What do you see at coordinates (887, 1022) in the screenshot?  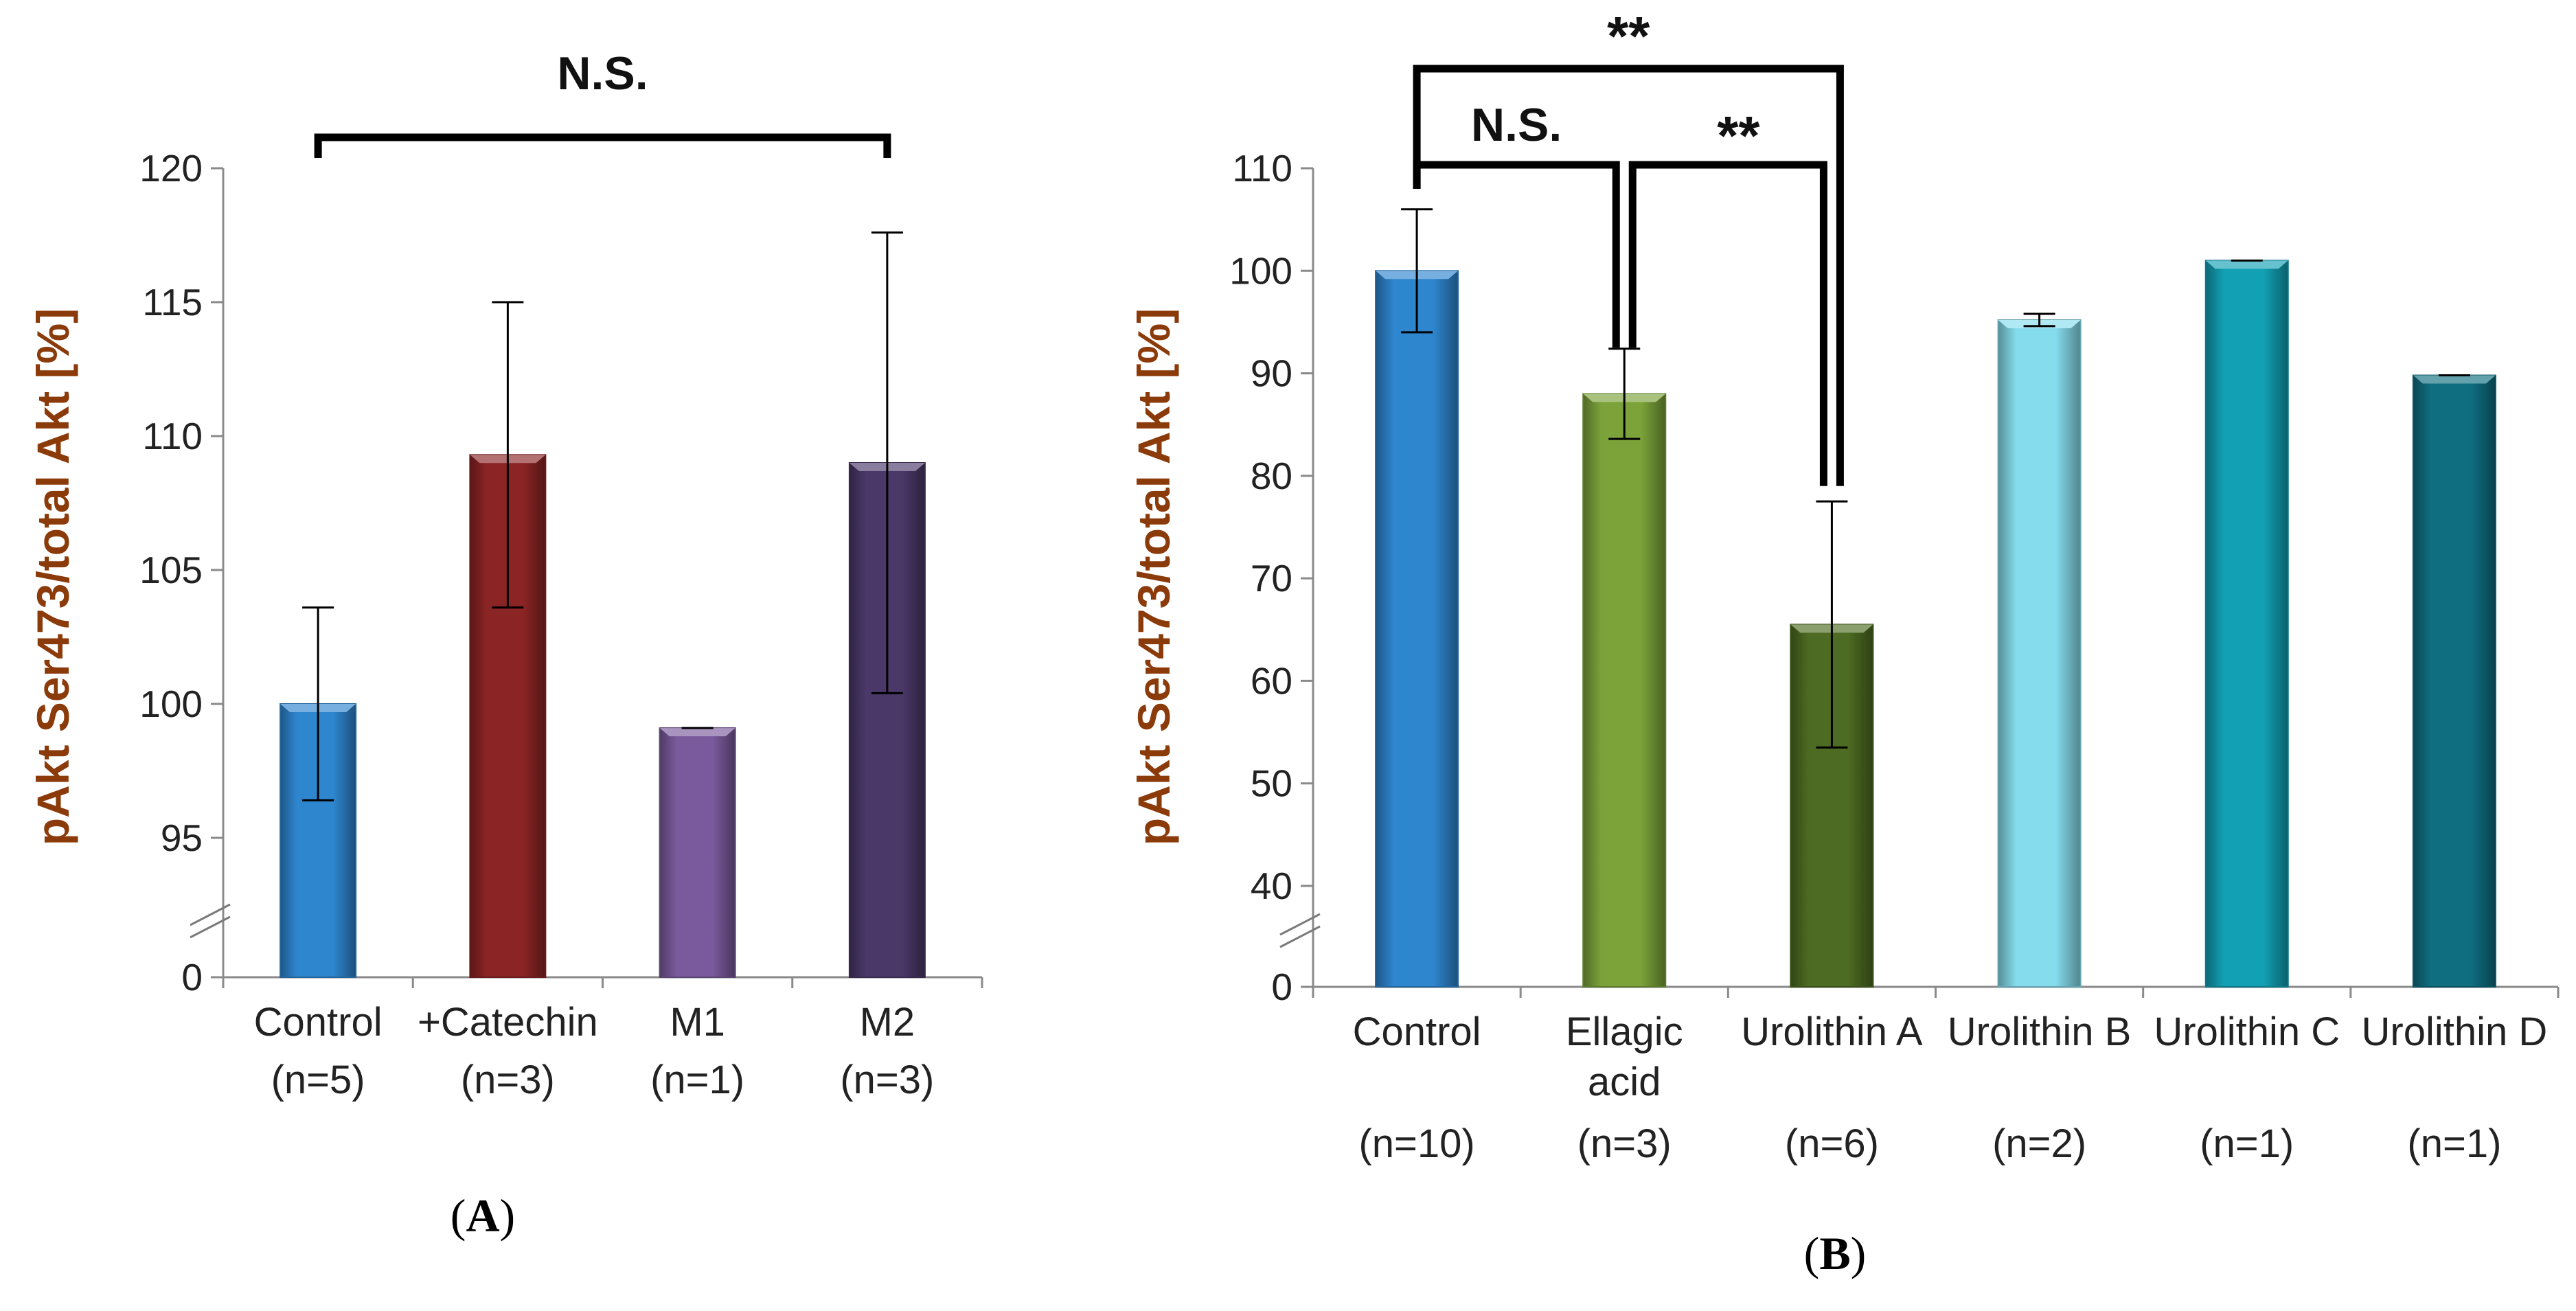 I see `x-category-label: M2` at bounding box center [887, 1022].